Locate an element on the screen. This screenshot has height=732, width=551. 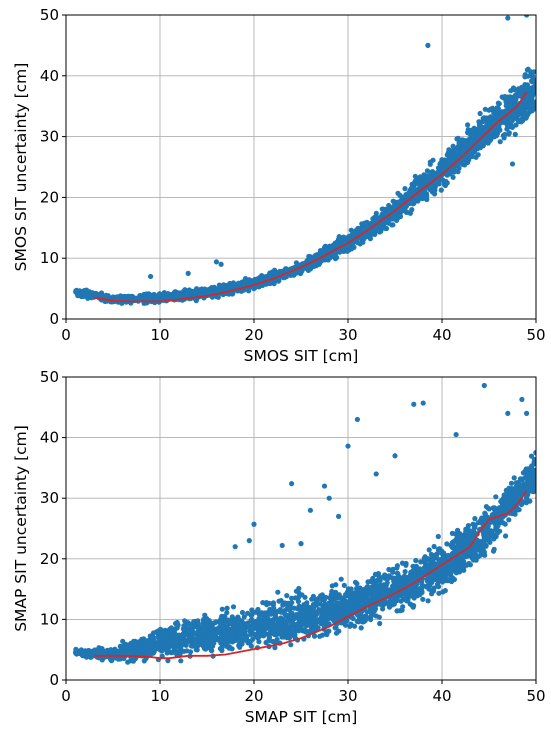
x-tick-label: 10 is located at coordinates (159, 335).